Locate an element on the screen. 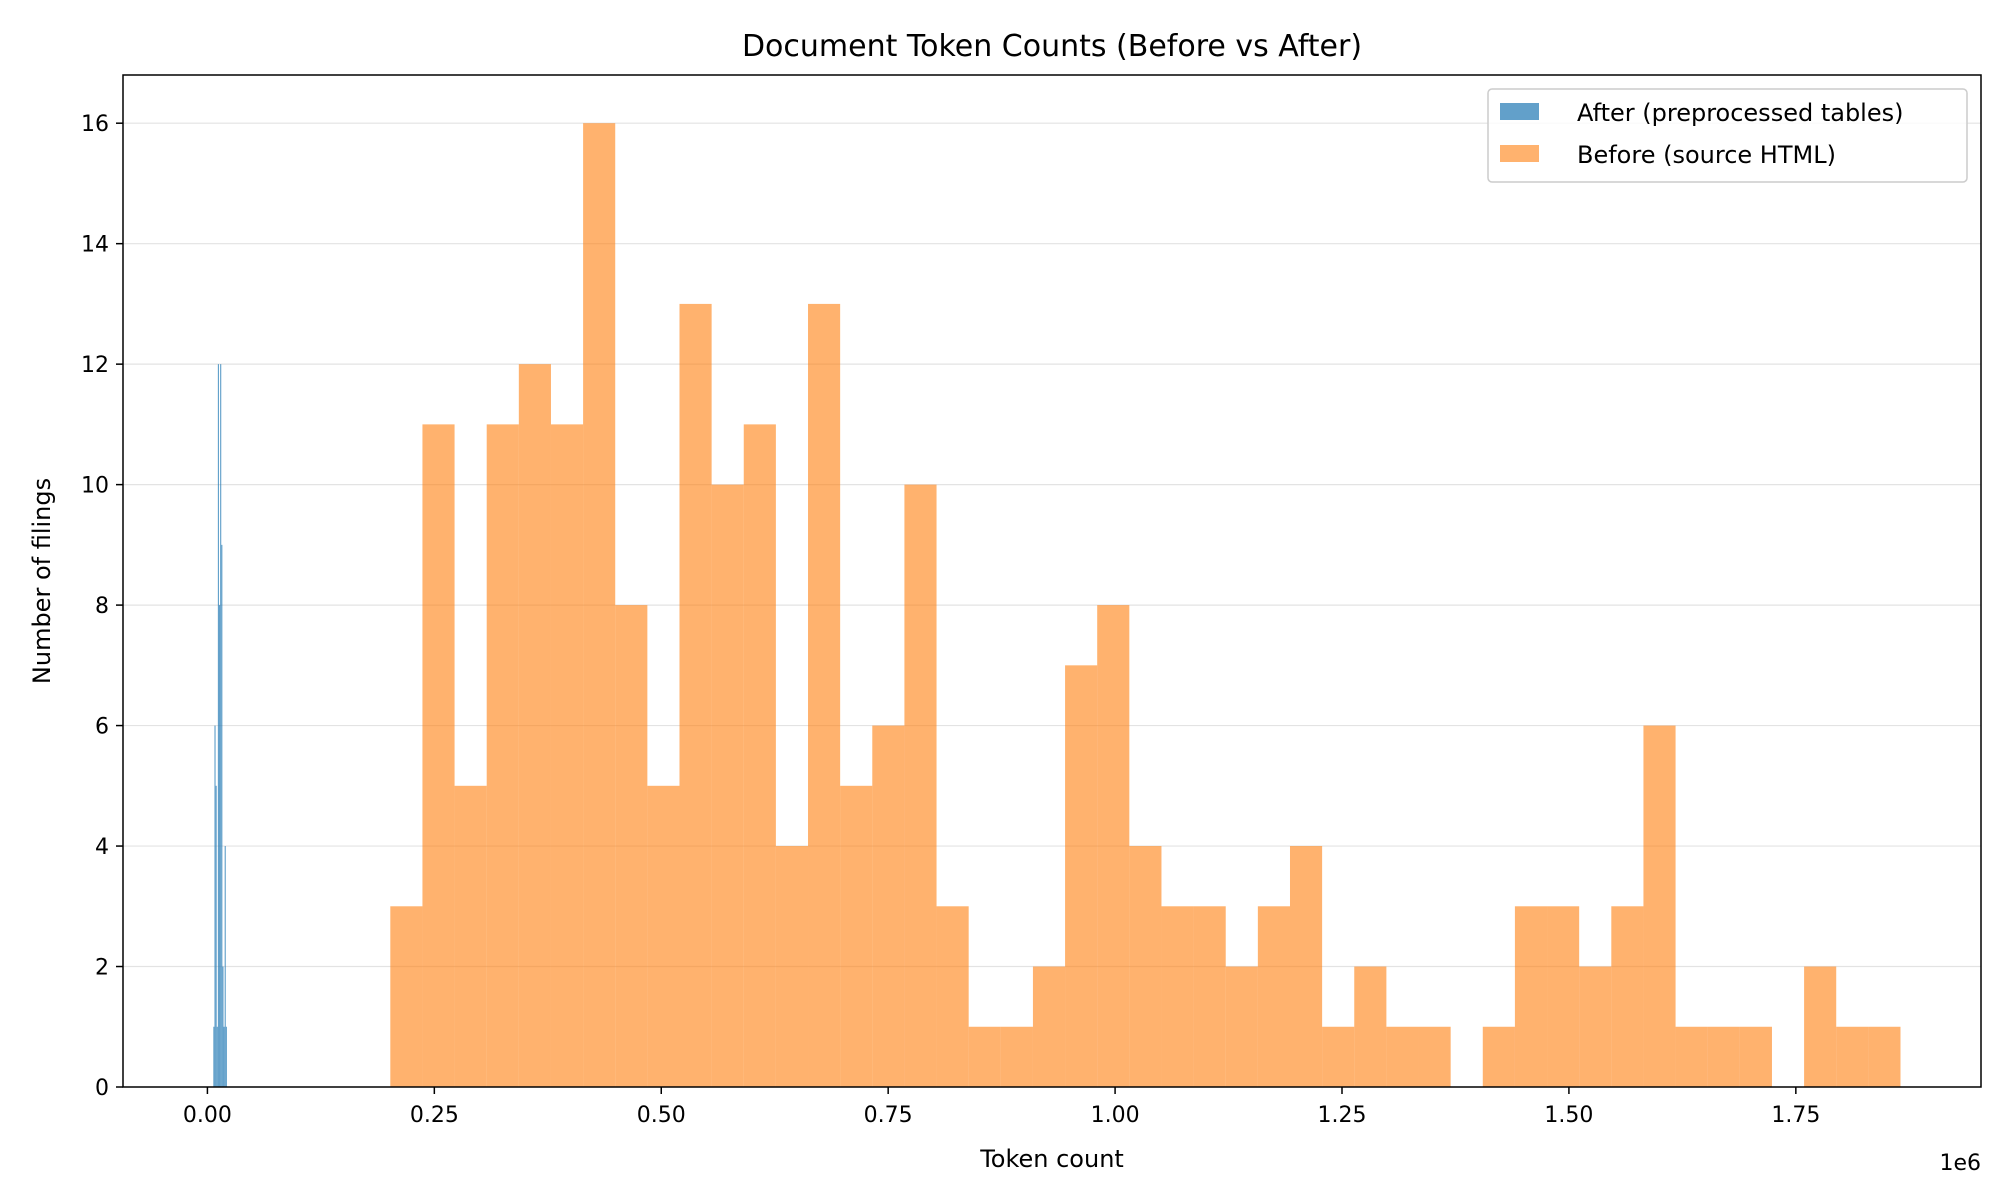  x-axis-offset-label: 1e6 is located at coordinates (1960, 1163).